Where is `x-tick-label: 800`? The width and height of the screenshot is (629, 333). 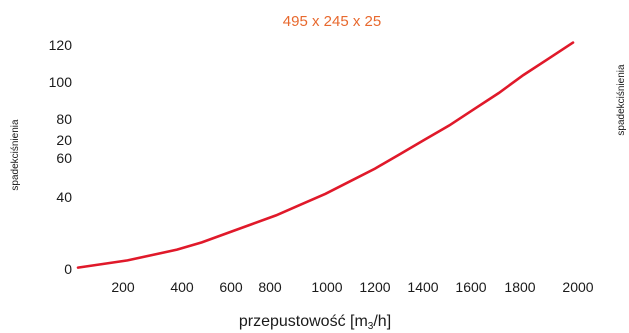 x-tick-label: 800 is located at coordinates (270, 287).